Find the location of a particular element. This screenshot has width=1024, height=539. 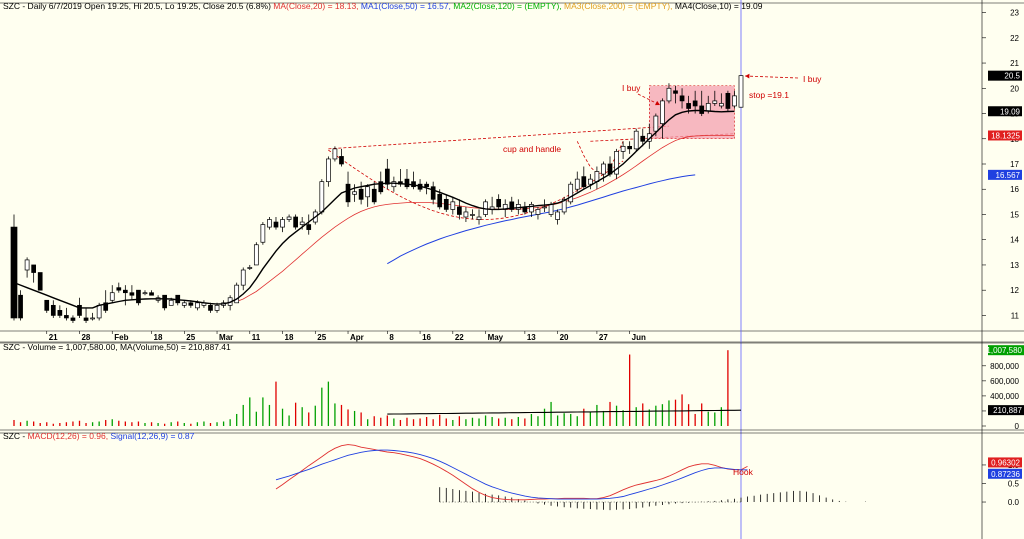

x-tick-label: 11 is located at coordinates (256, 337).